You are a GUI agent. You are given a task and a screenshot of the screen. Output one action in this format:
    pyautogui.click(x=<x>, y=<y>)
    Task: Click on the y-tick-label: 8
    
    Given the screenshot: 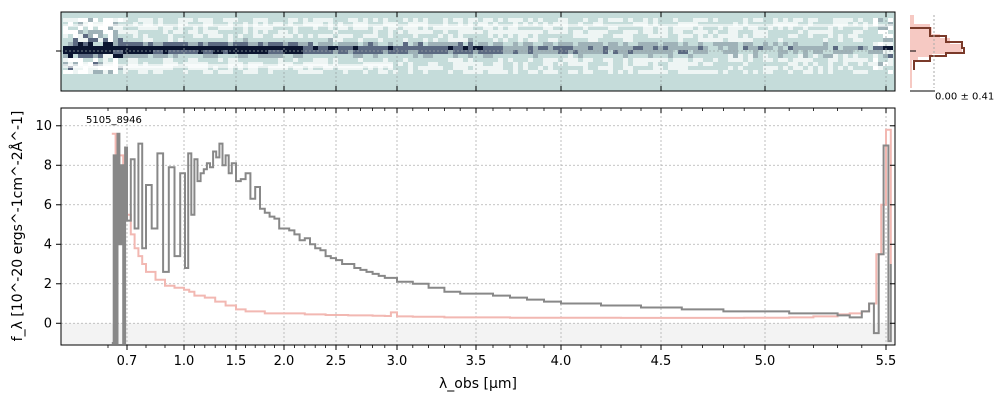 What is the action you would take?
    pyautogui.click(x=48, y=165)
    